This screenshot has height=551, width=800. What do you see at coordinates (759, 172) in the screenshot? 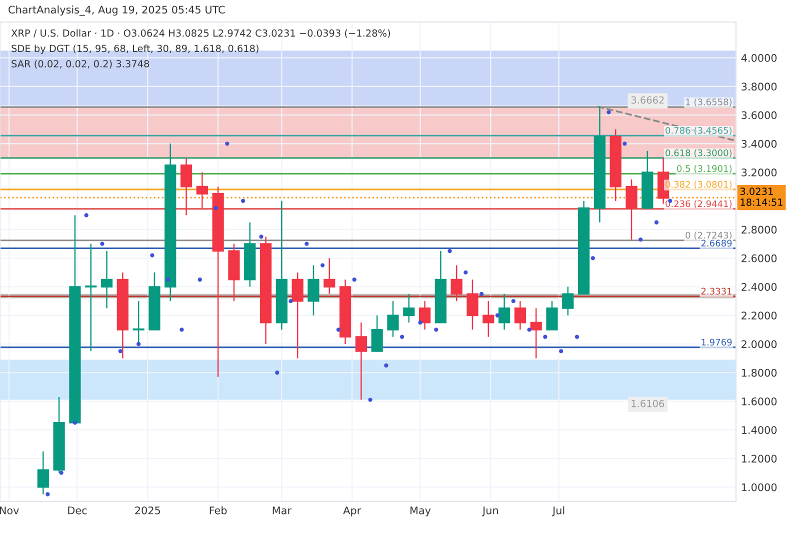
I see `y-tick-label: 3.2000` at bounding box center [759, 172].